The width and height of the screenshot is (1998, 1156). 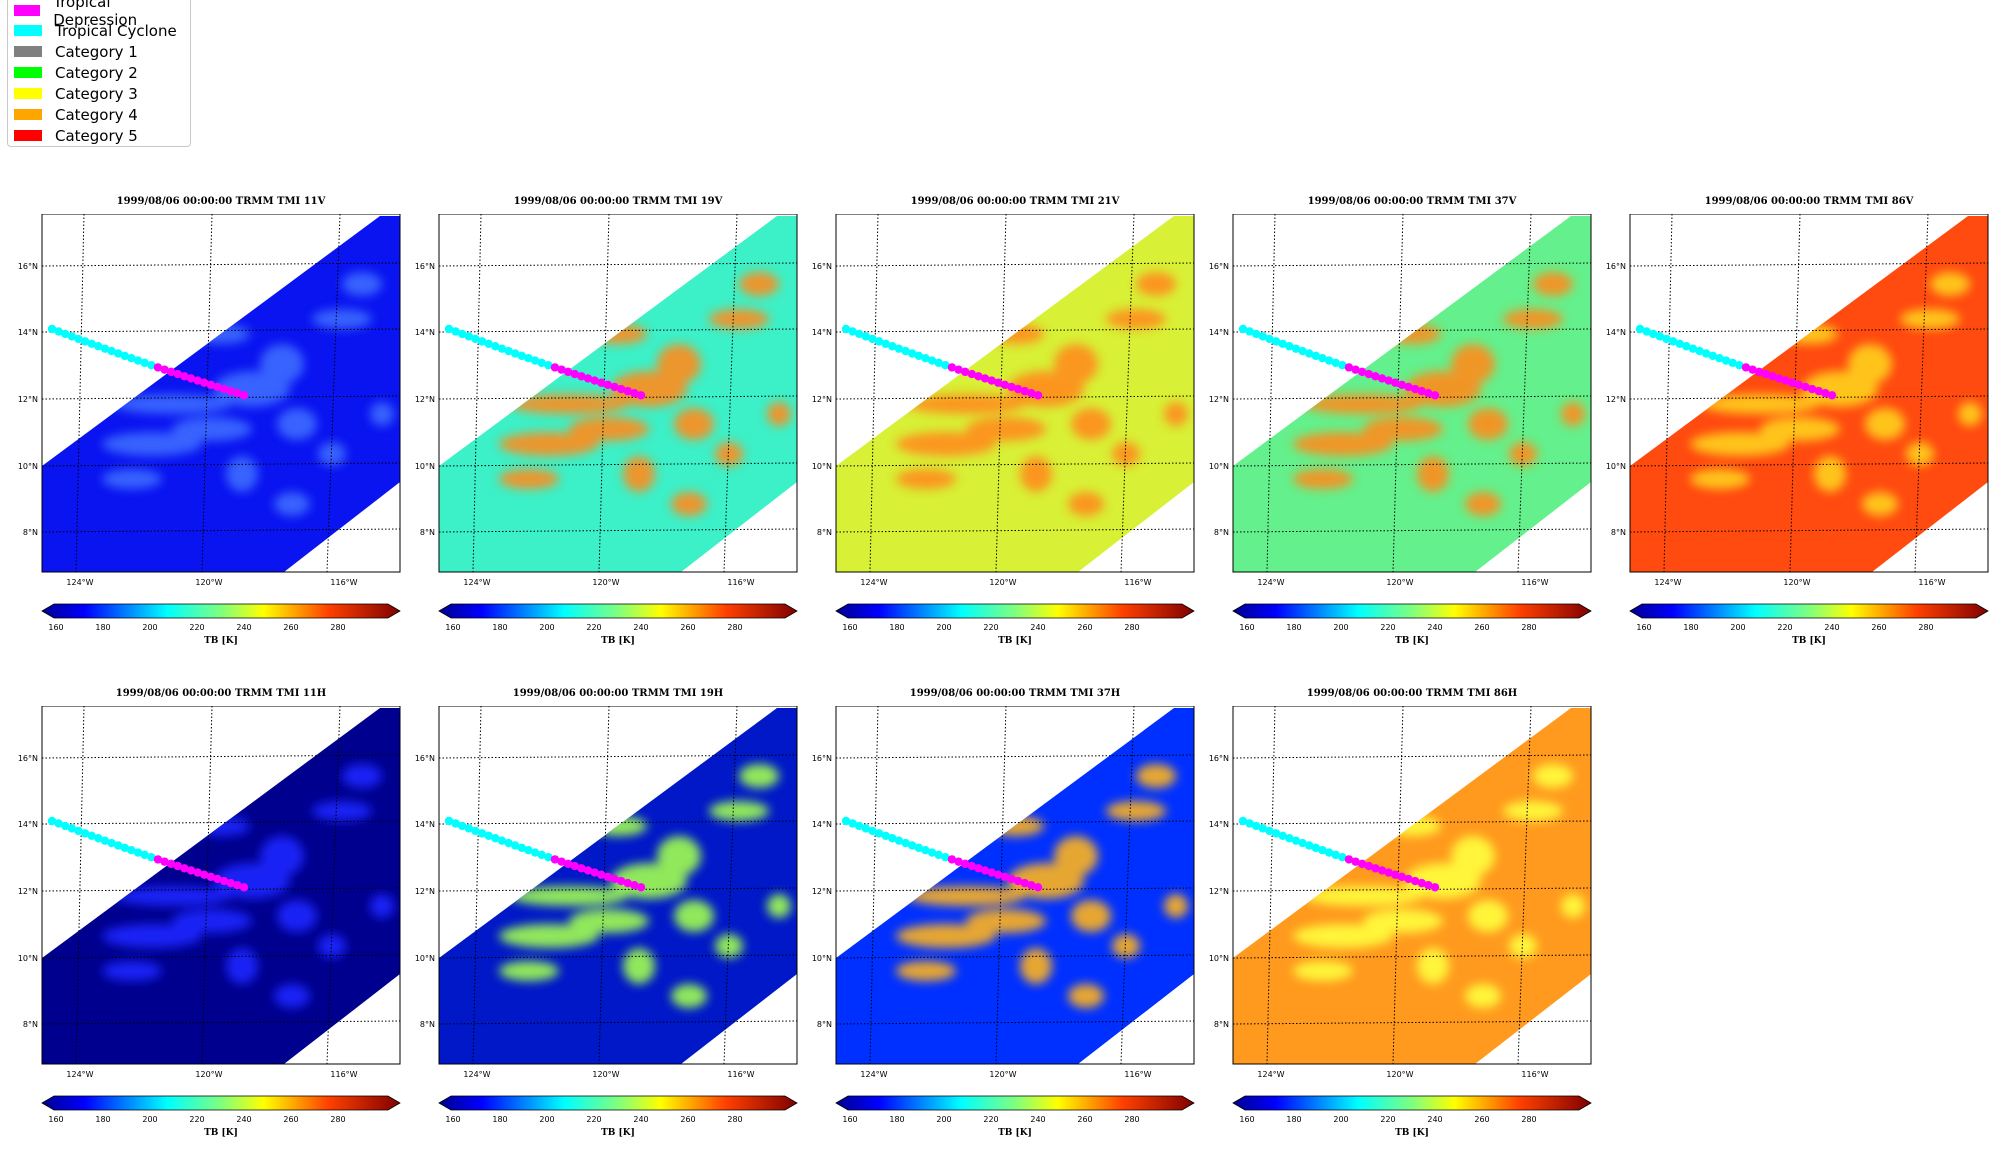 I want to click on latitude-label: 16°N, so click(x=1616, y=266).